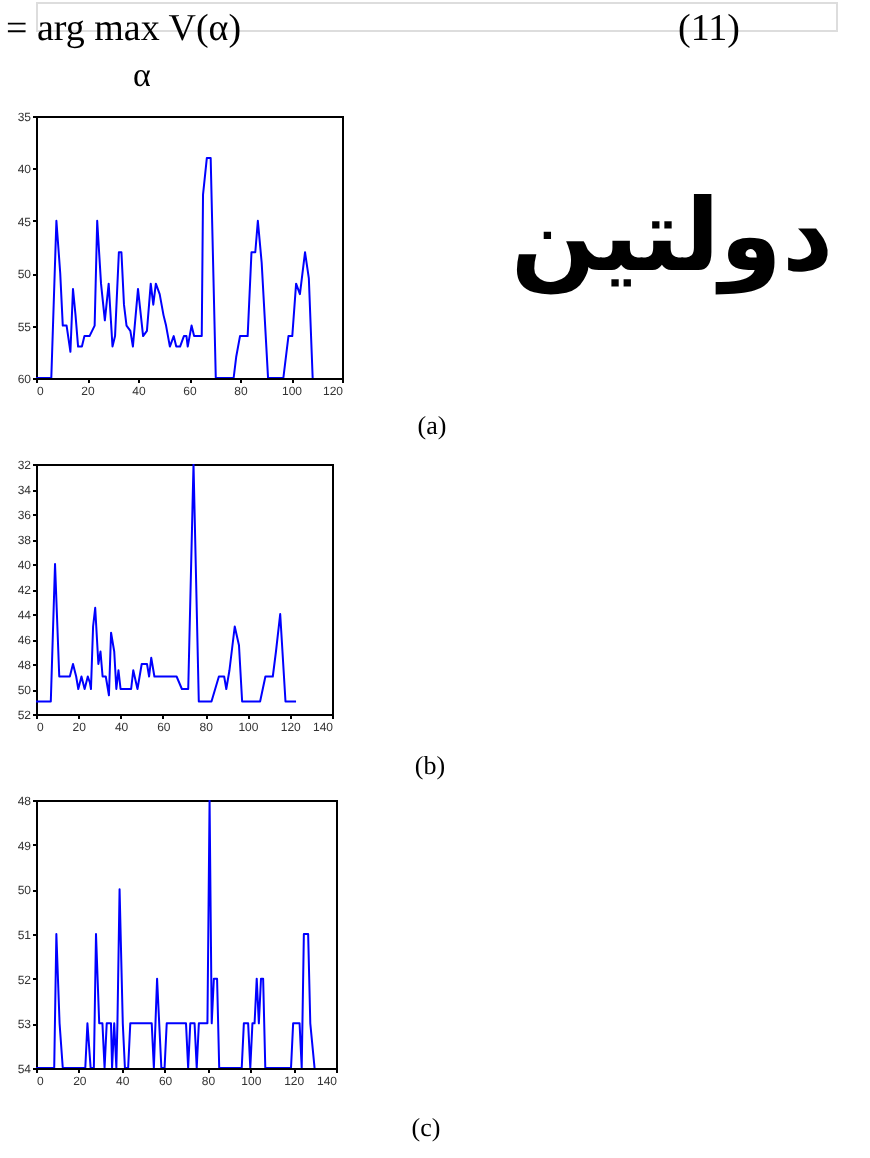 The height and width of the screenshot is (1158, 870). Describe the element at coordinates (124, 29) in the screenshot. I see `text: = arg max V(α)` at that location.